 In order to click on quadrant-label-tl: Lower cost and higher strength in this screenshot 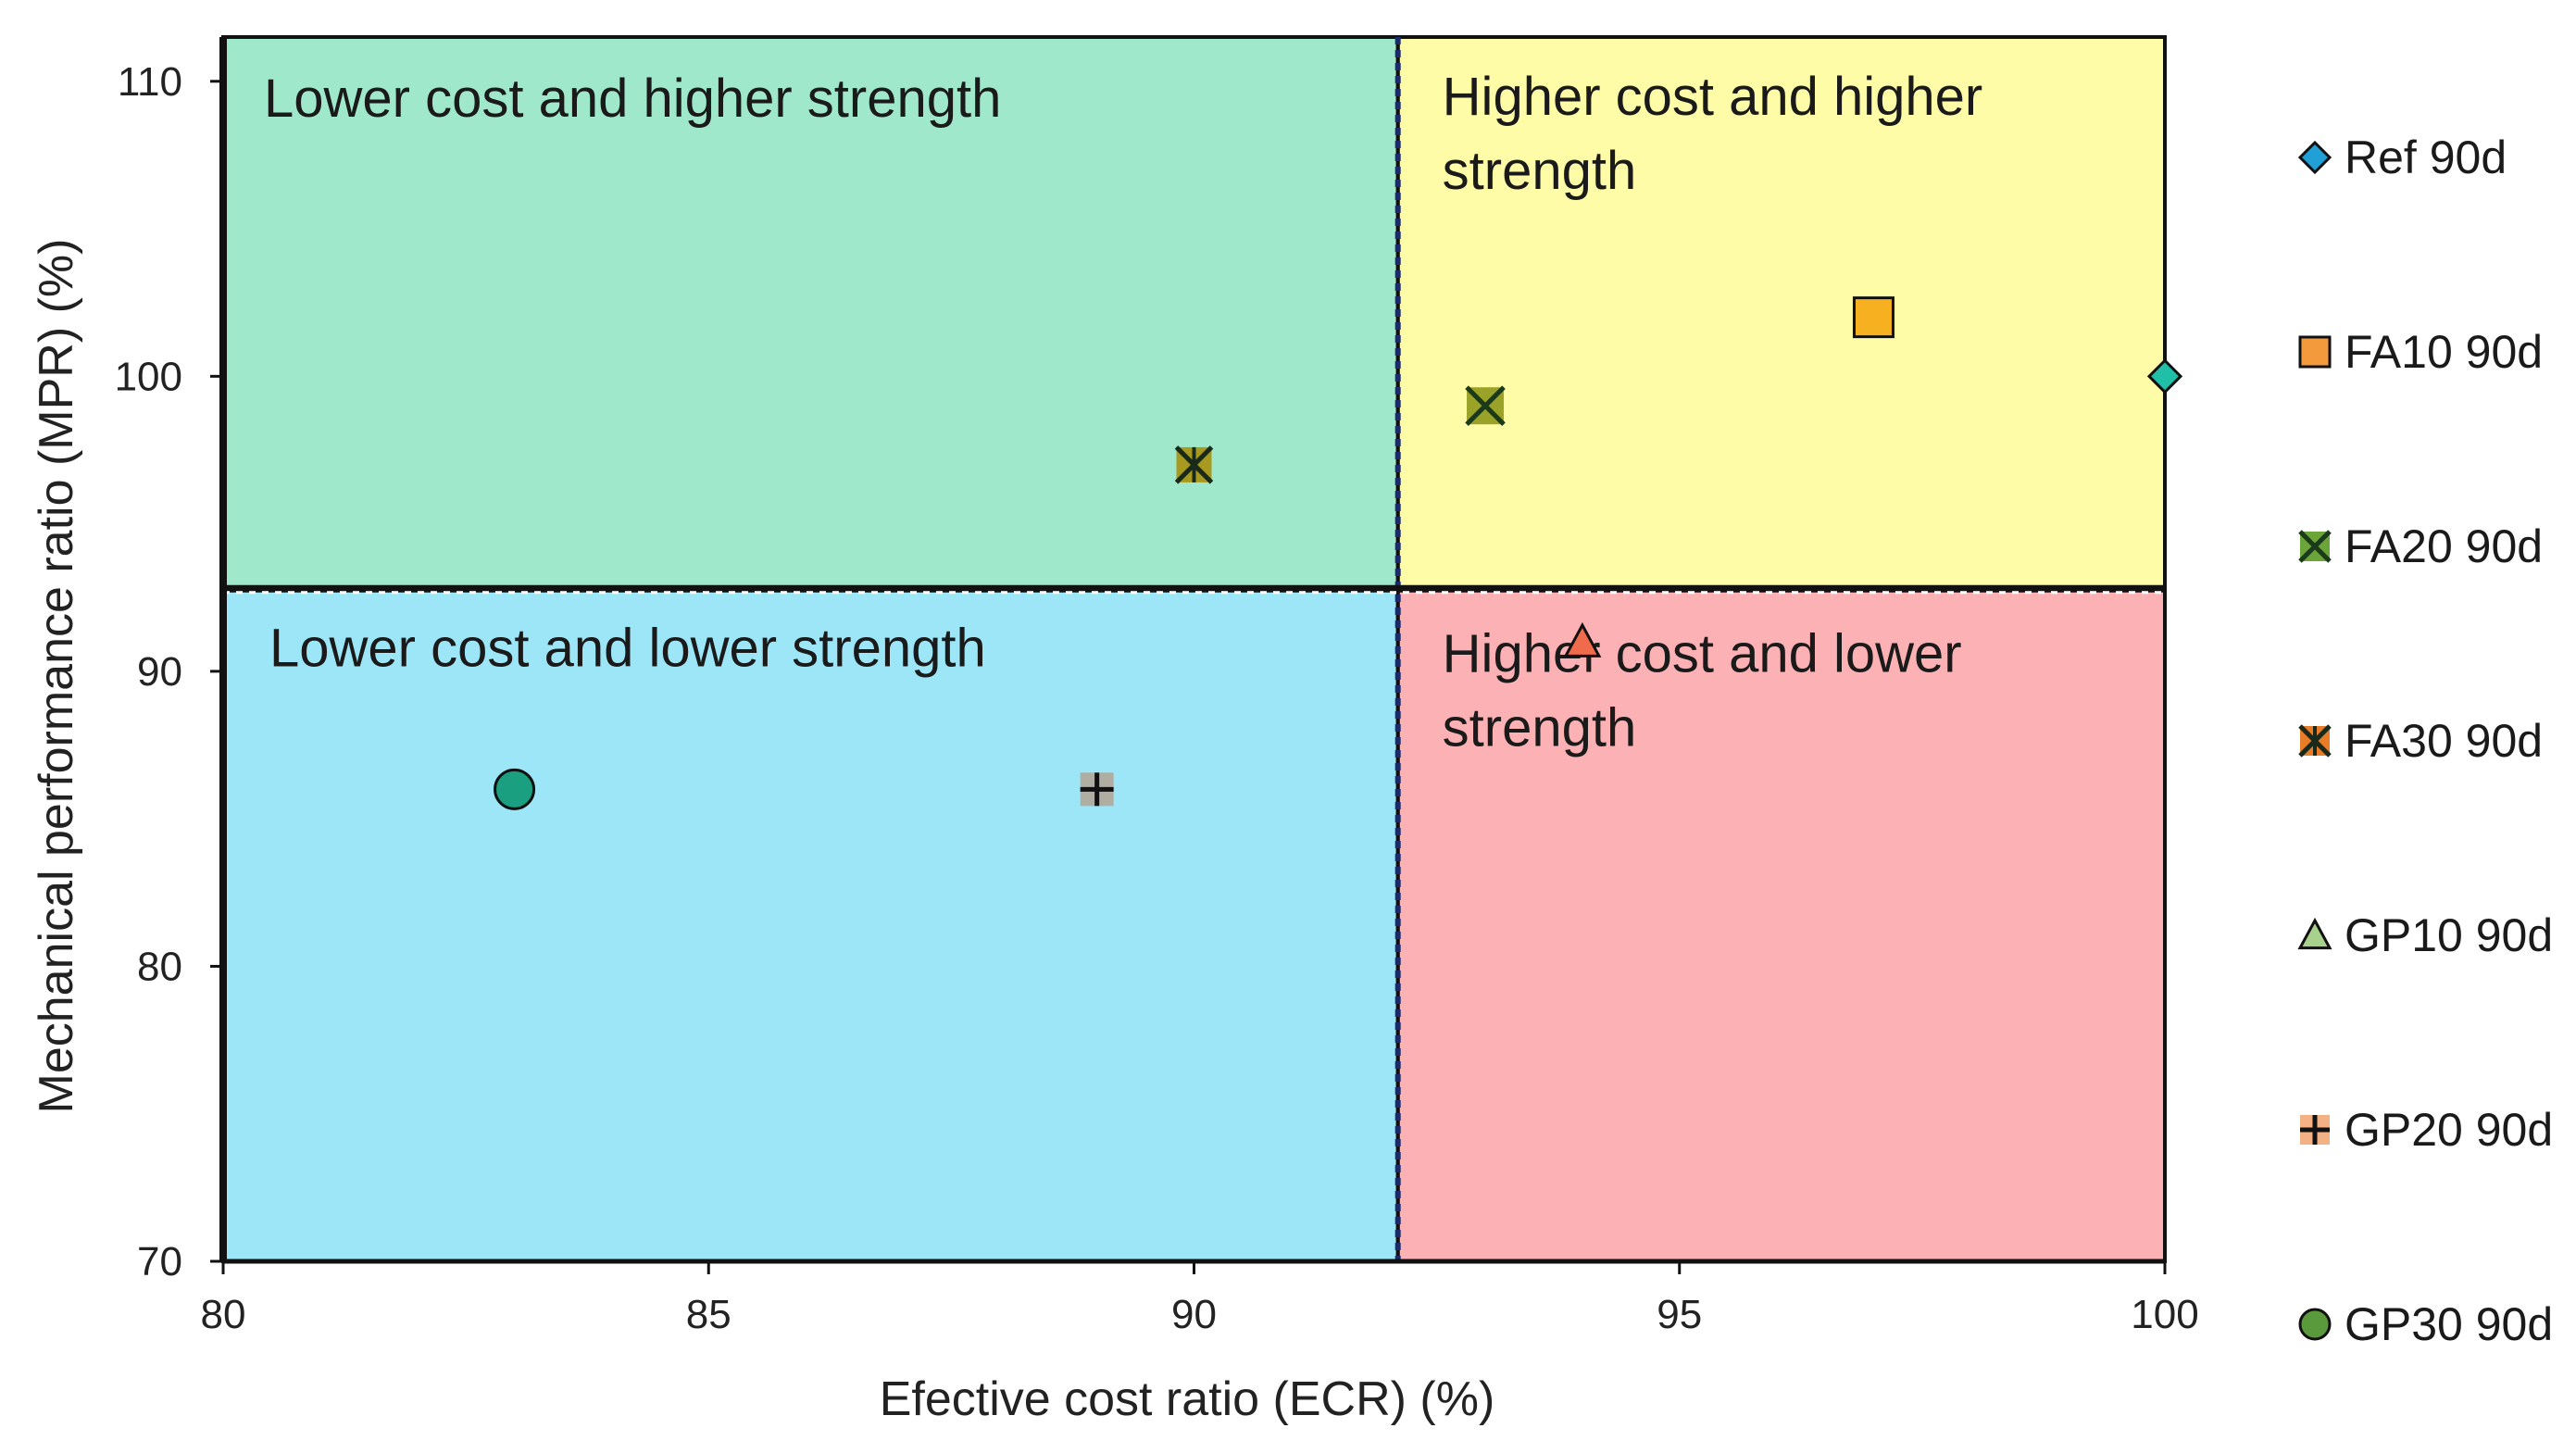, I will do `click(633, 99)`.